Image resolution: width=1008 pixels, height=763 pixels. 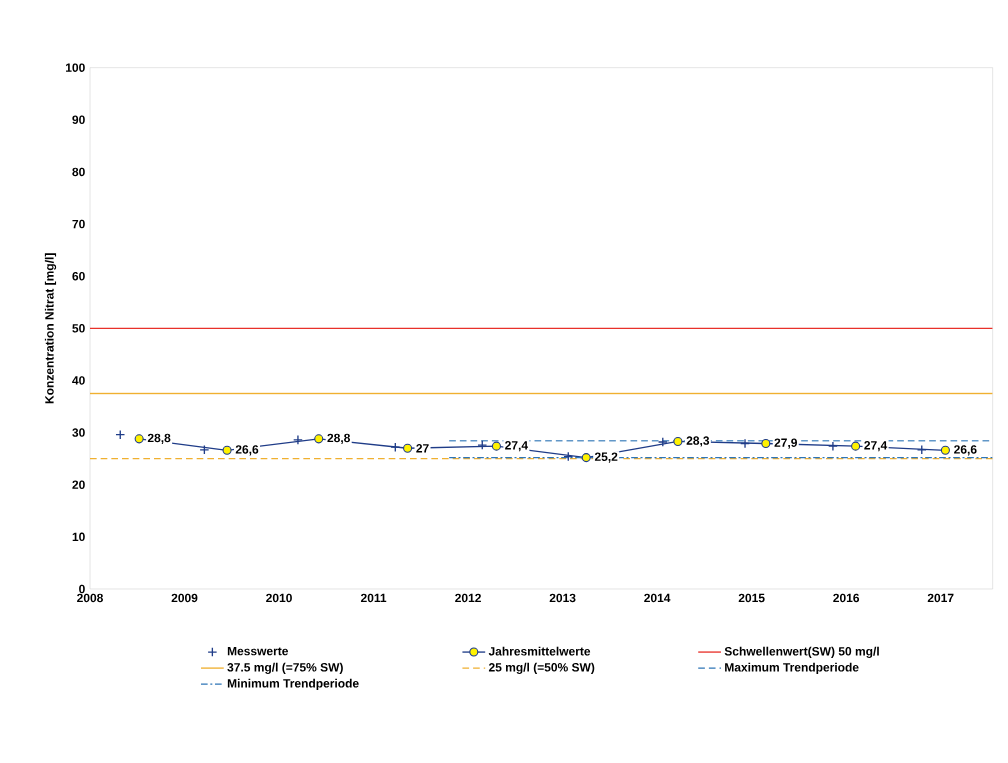 What do you see at coordinates (751, 598) in the screenshot?
I see `x-tick-label: 2015` at bounding box center [751, 598].